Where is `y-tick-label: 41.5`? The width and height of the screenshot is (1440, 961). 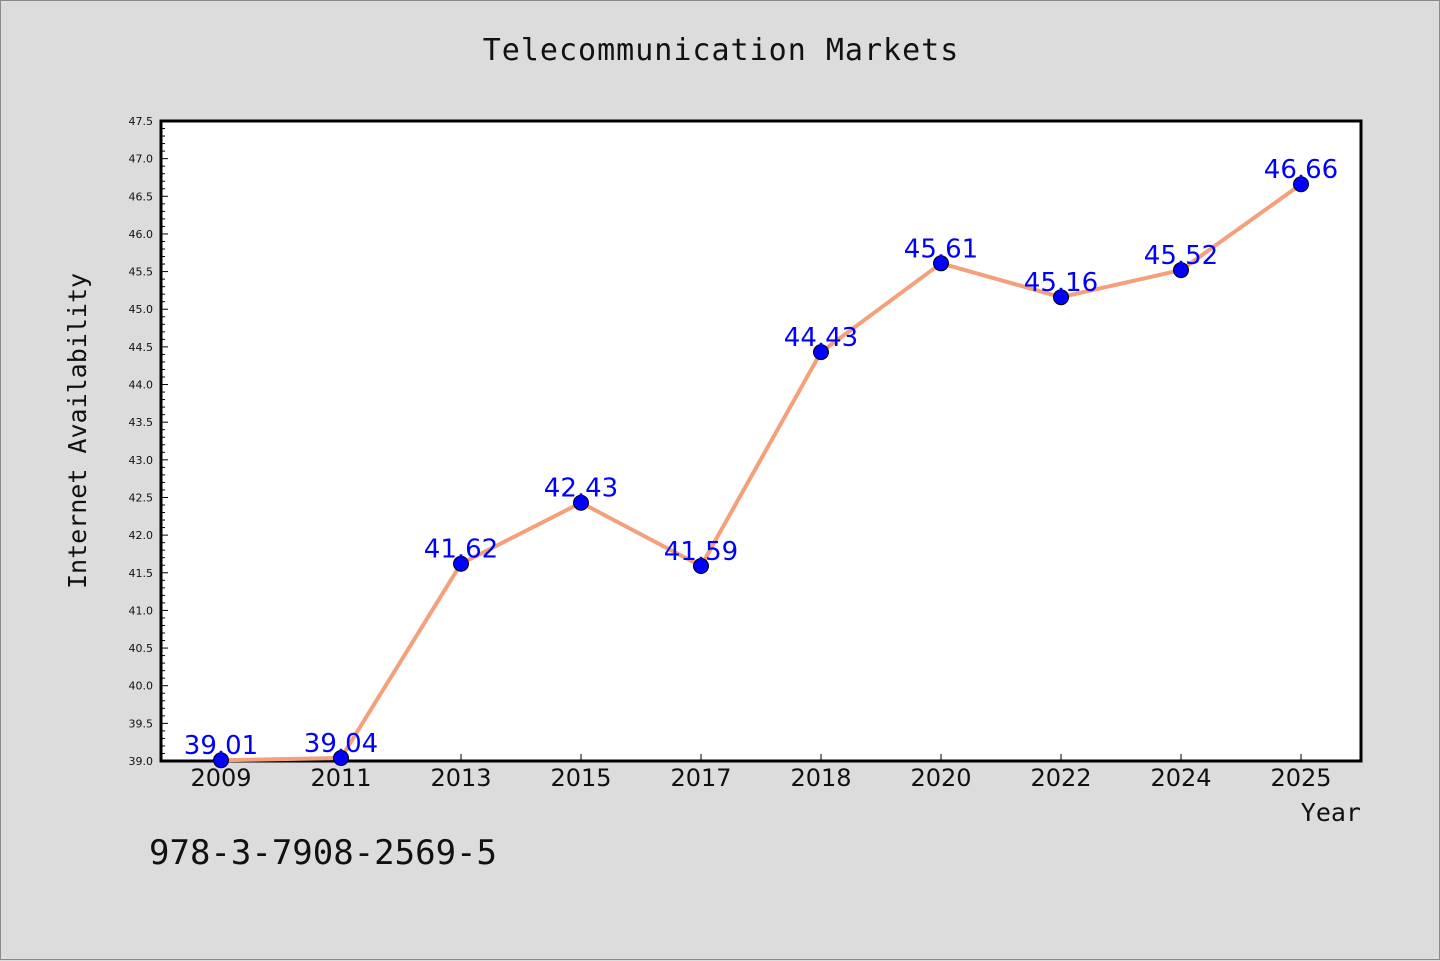
y-tick-label: 41.5 is located at coordinates (141, 573).